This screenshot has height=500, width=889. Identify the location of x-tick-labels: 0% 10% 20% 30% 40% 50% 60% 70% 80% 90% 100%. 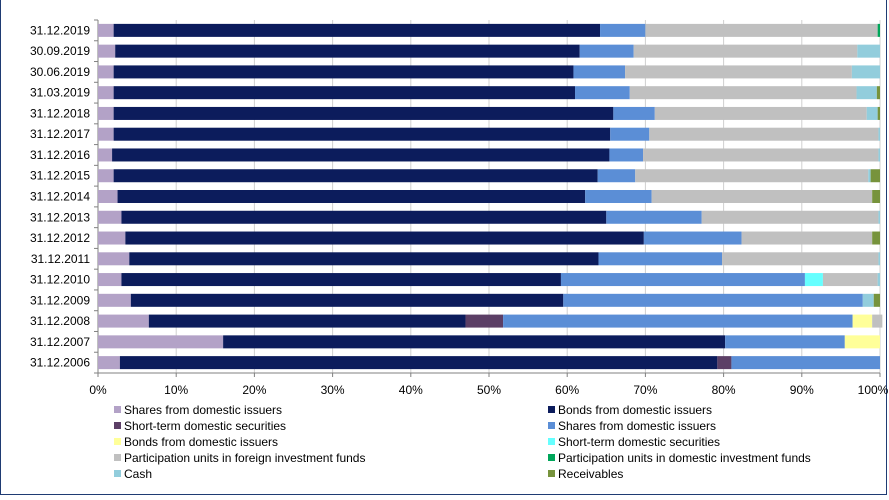
(488, 390).